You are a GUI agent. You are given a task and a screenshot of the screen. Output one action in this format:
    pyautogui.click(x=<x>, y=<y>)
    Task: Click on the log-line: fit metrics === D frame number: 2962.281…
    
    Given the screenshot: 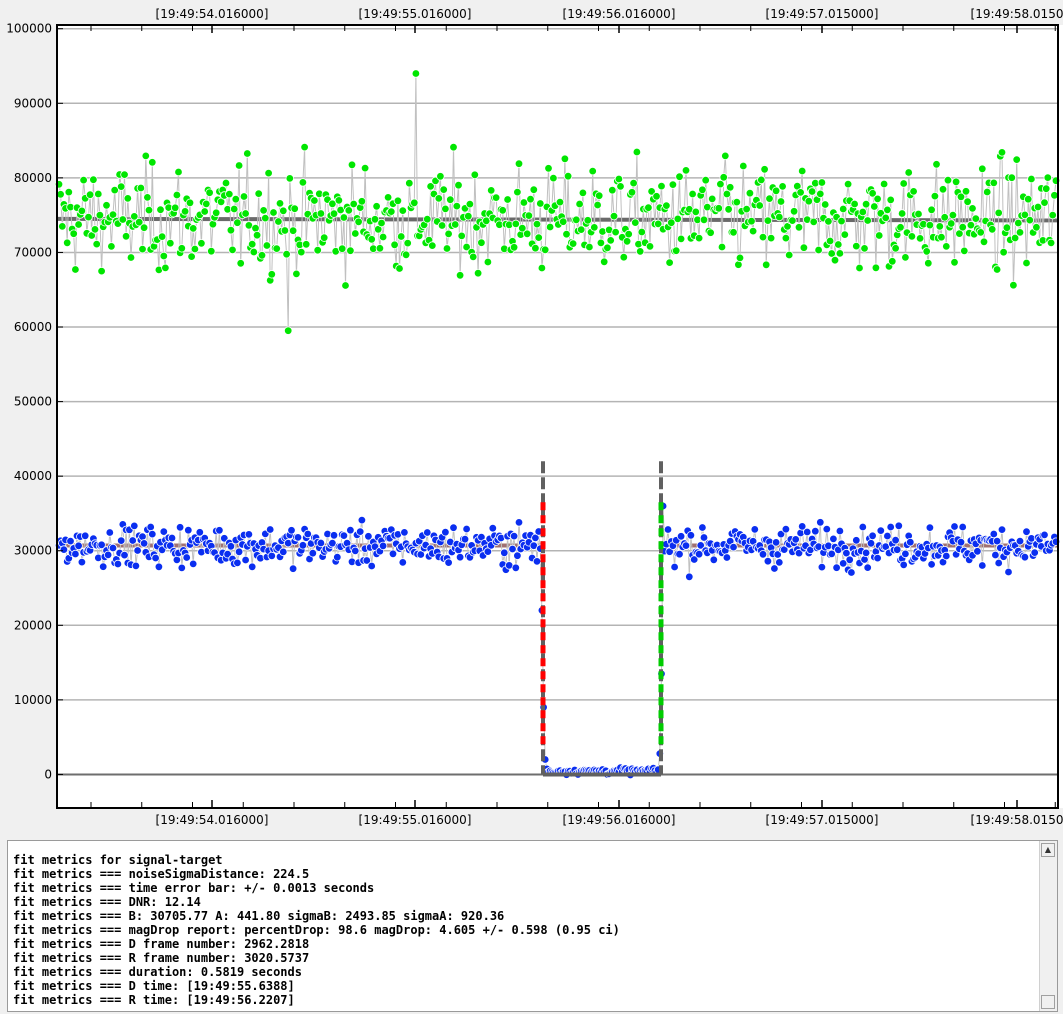 What is the action you would take?
    pyautogui.click(x=161, y=944)
    